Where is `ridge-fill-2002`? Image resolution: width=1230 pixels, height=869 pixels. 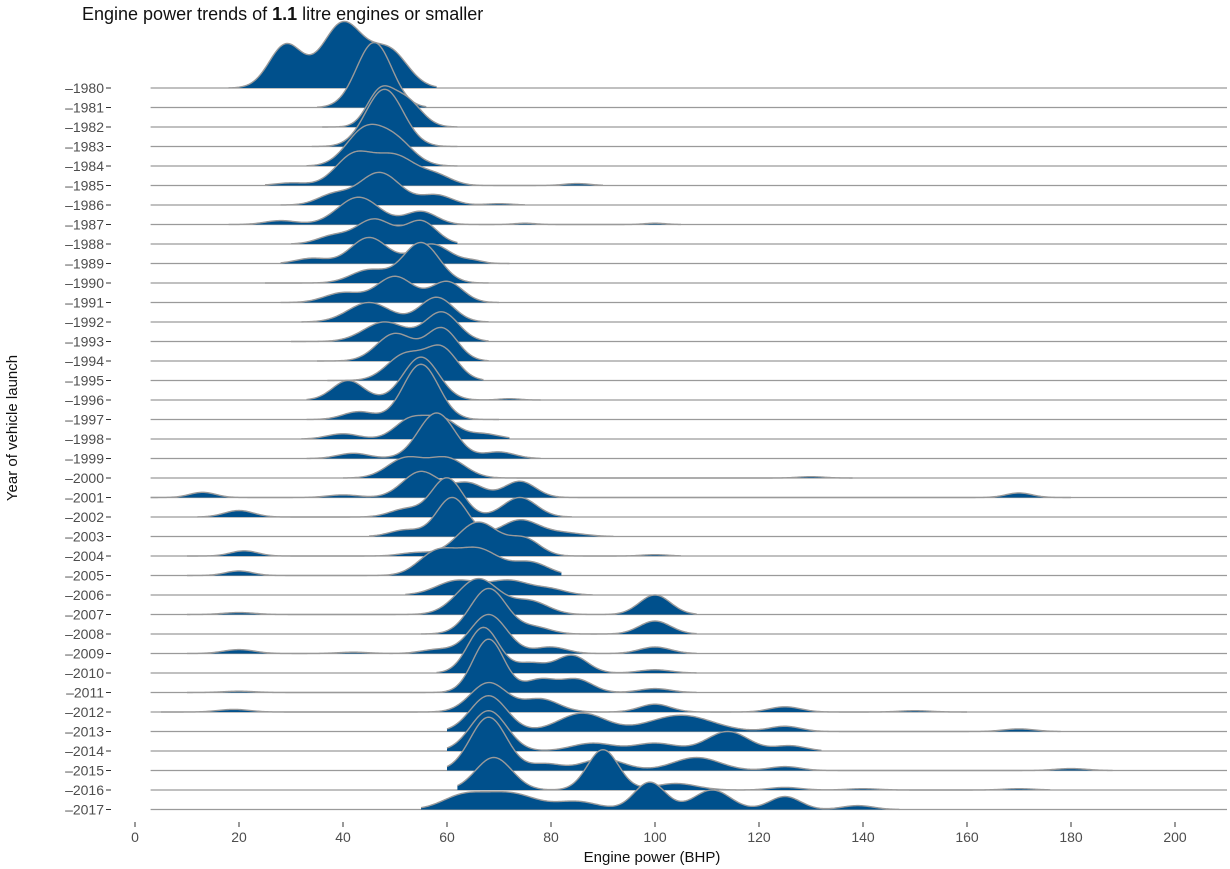 ridge-fill-2002 is located at coordinates (384, 497).